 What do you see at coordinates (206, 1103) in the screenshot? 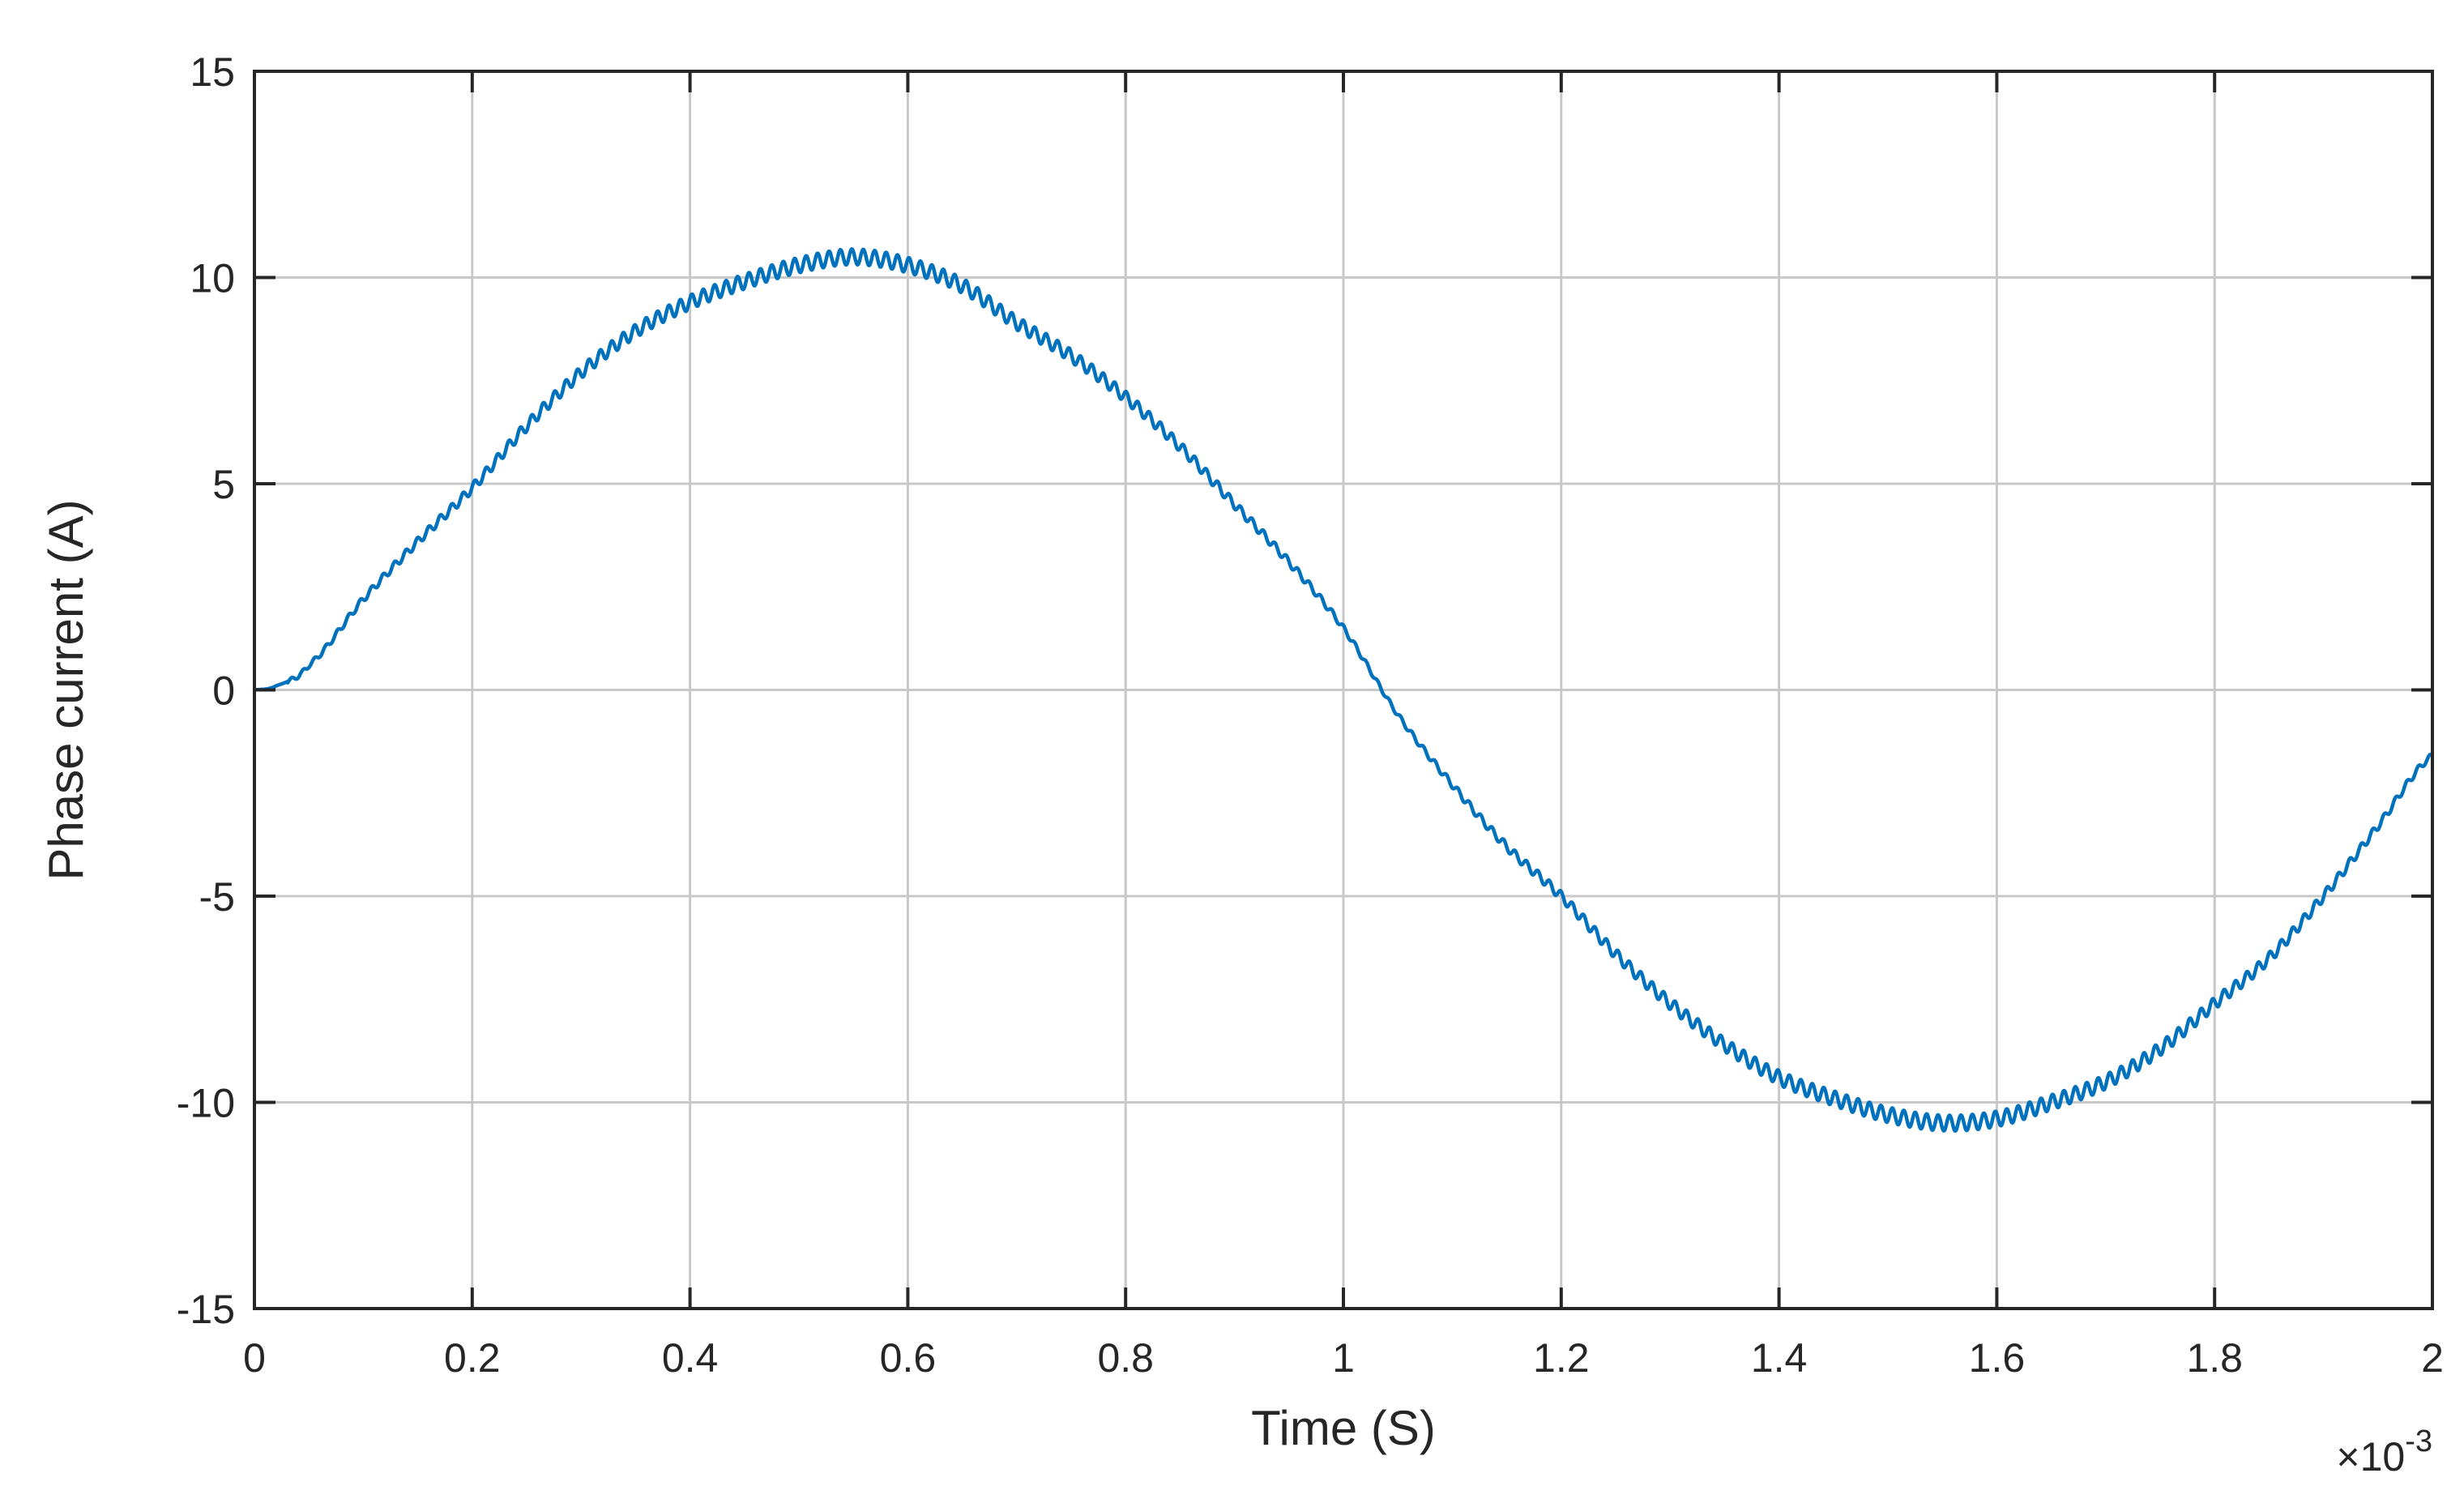
I see `y-tick-label: -10` at bounding box center [206, 1103].